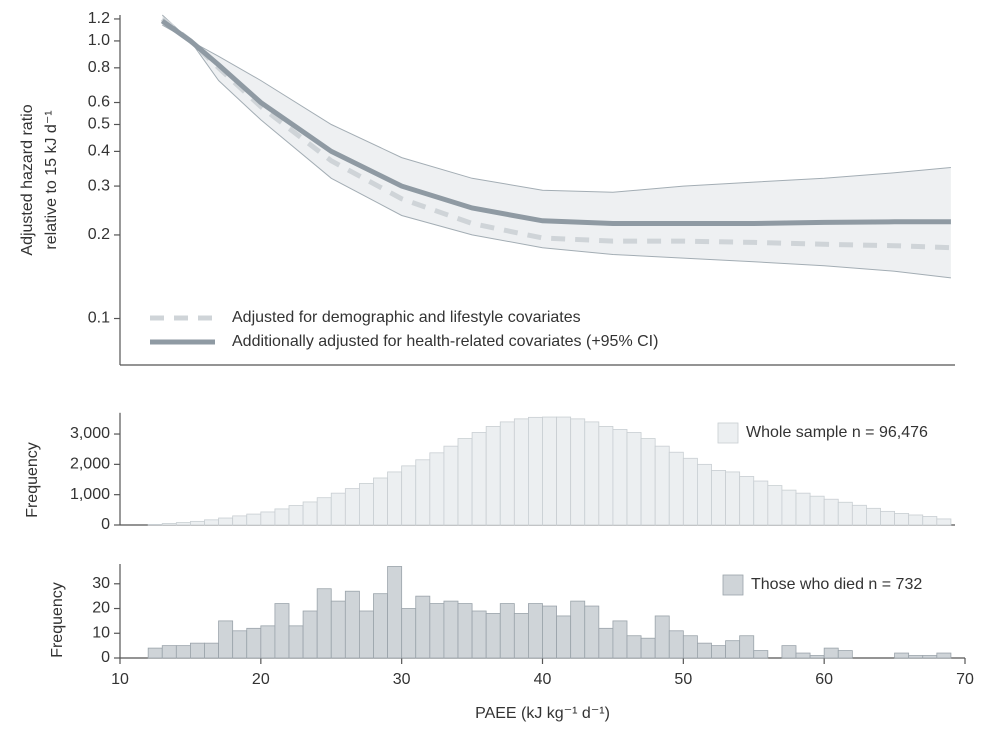  Describe the element at coordinates (99, 124) in the screenshot. I see `y-tick-label: 0.5` at that location.